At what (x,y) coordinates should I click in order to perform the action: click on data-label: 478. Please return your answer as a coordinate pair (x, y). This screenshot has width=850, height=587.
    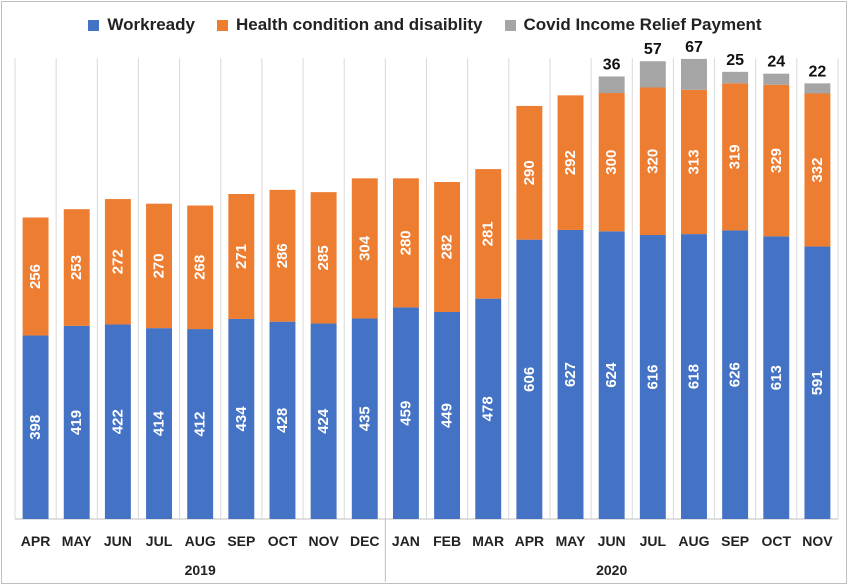
    Looking at the image, I should click on (488, 408).